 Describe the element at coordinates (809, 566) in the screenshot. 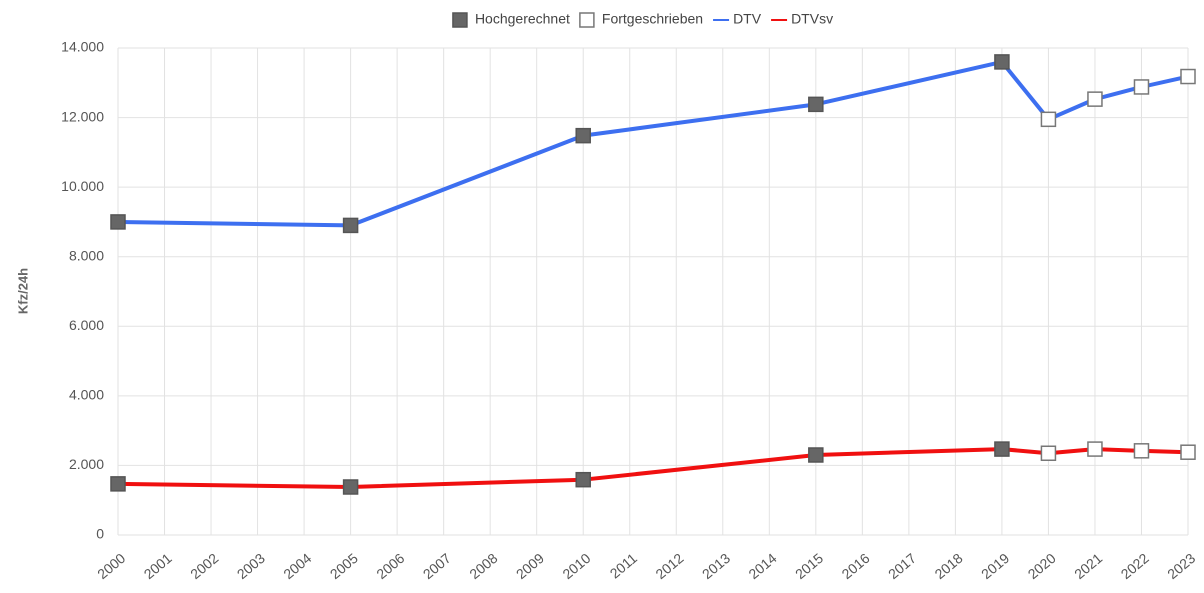

I see `x-tick-label: 2015` at that location.